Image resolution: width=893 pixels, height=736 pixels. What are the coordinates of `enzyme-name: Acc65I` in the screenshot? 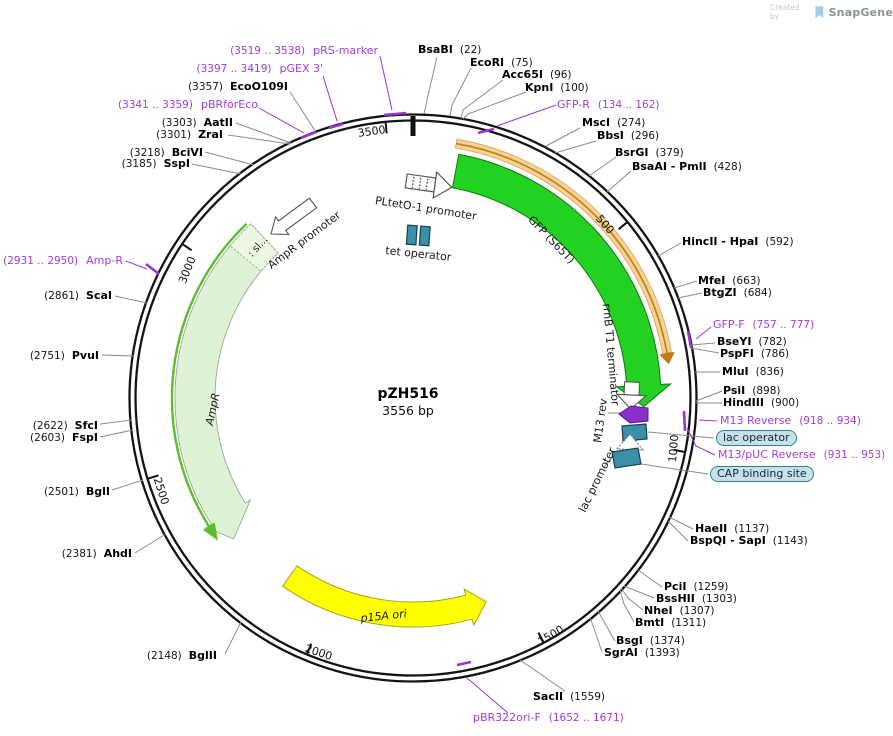 It's located at (522, 74).